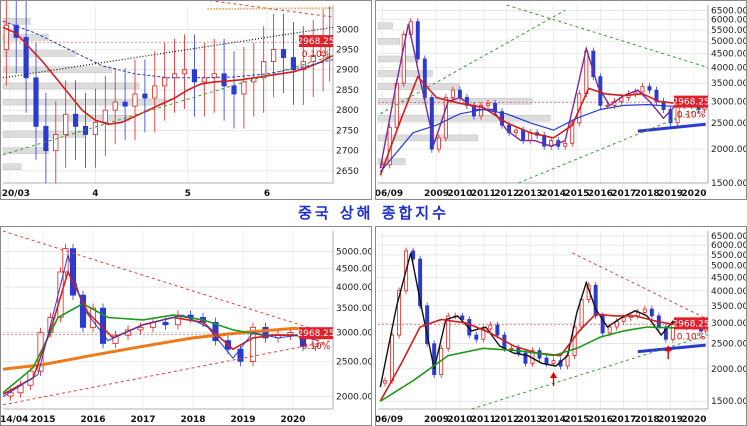 Image resolution: width=747 pixels, height=426 pixels. Describe the element at coordinates (373, 213) in the screenshot. I see `chart-title: 중국 상해 종합지수` at that location.